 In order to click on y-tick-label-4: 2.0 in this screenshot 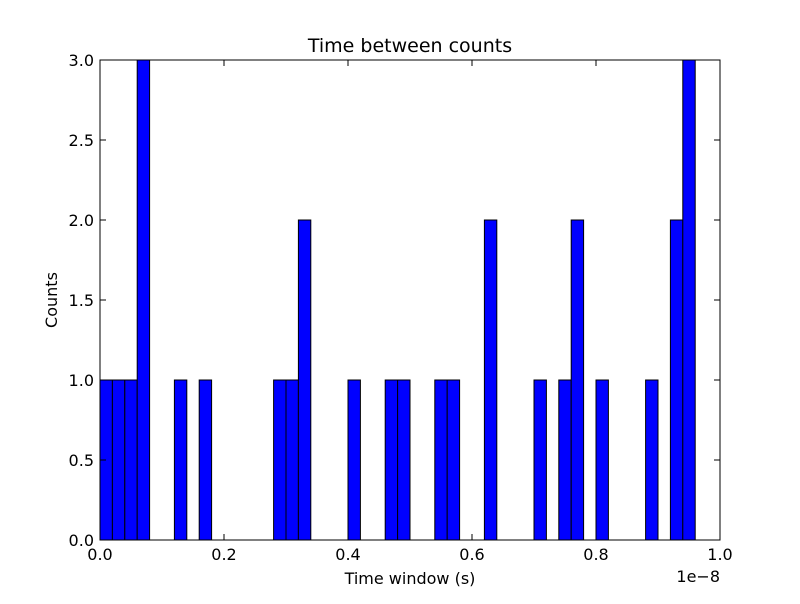, I will do `click(81, 220)`.